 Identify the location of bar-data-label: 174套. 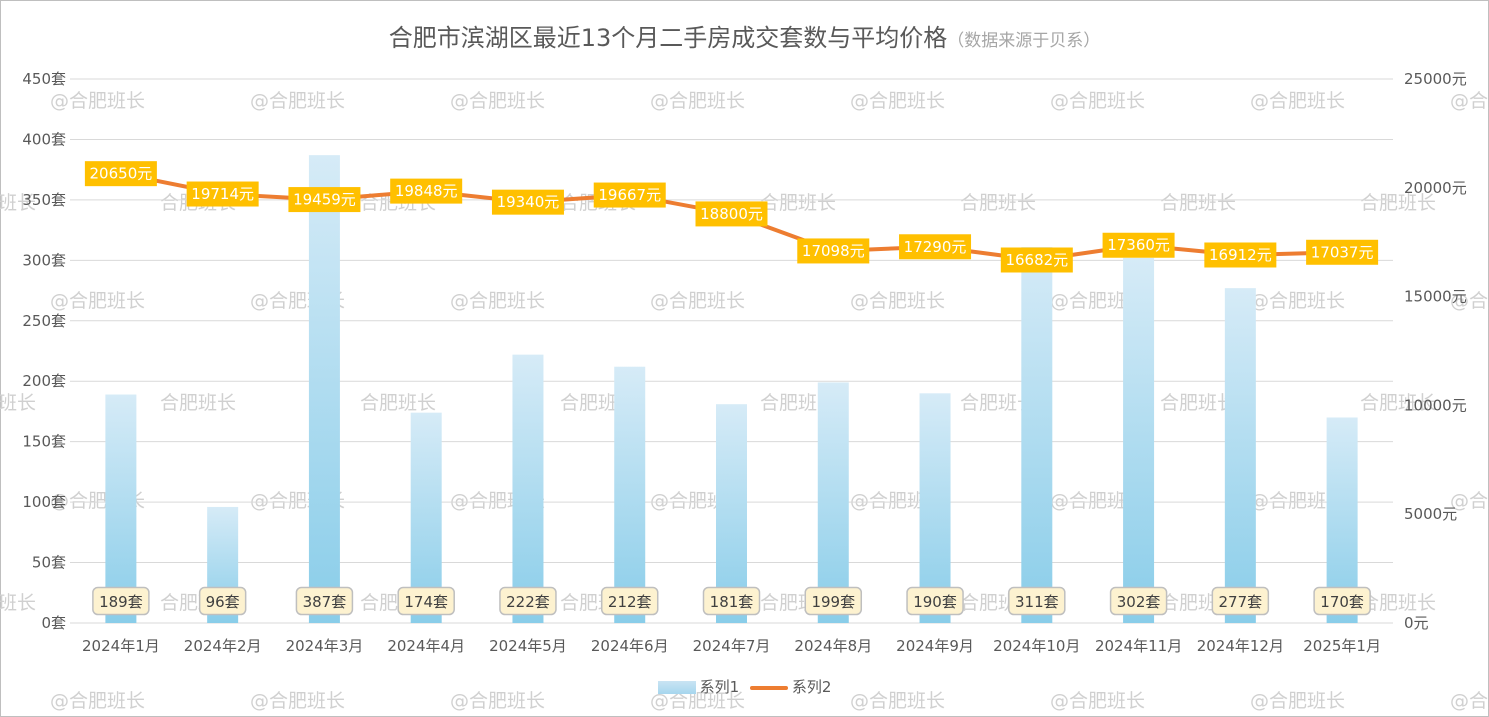
(426, 602).